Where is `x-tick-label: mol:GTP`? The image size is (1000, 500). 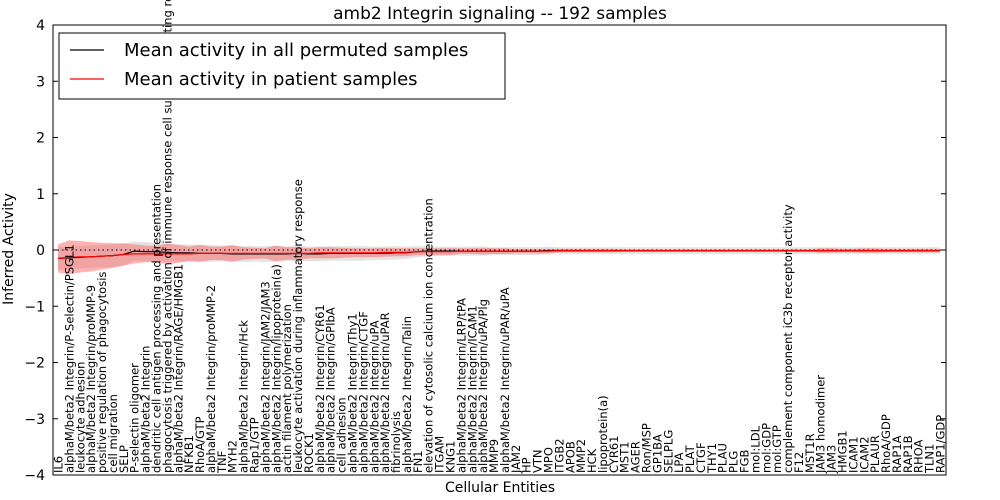
x-tick-label: mol:GTP is located at coordinates (777, 449).